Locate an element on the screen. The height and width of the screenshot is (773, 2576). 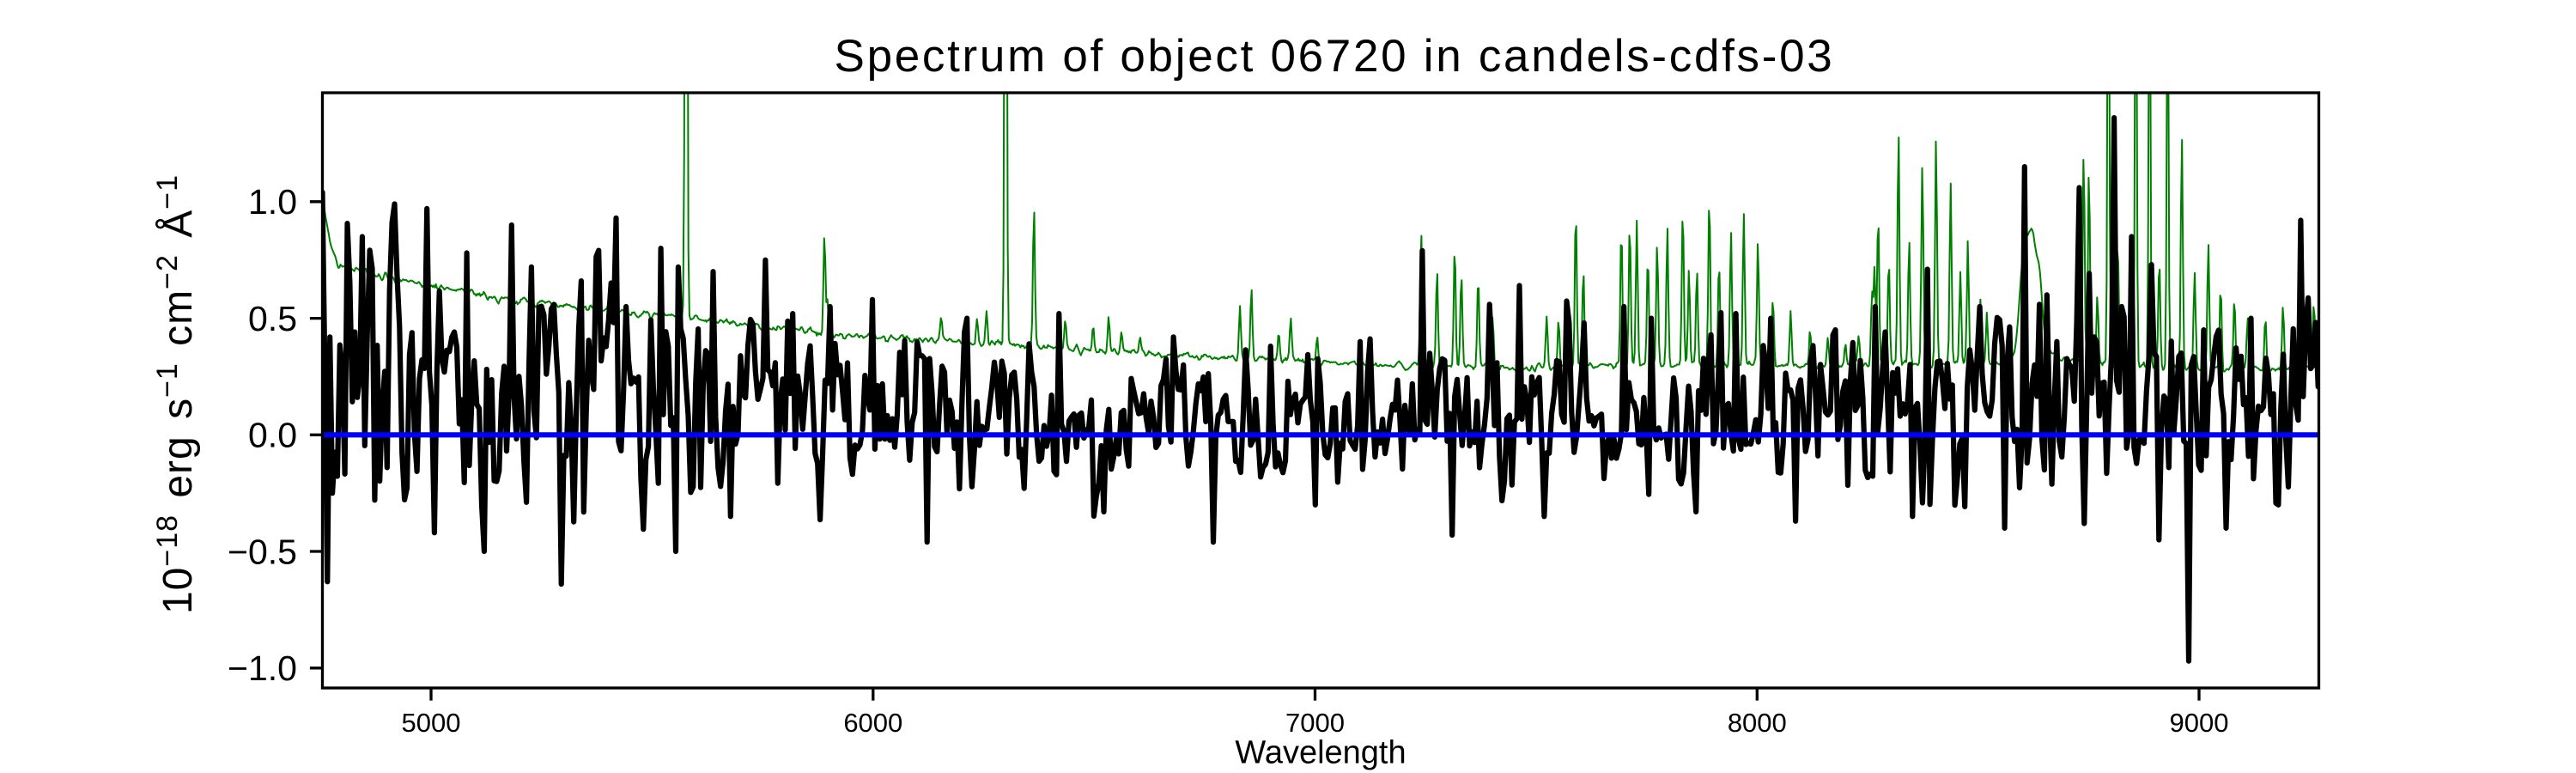
svg-text: 1.0 is located at coordinates (272, 202).